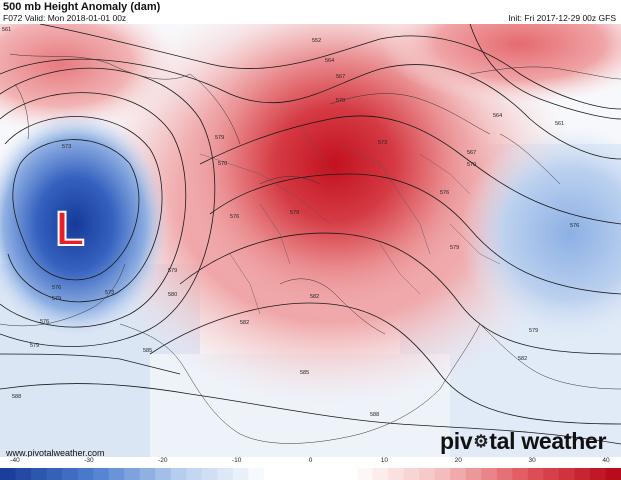  What do you see at coordinates (90, 364) in the screenshot?
I see `contour-579-west` at bounding box center [90, 364].